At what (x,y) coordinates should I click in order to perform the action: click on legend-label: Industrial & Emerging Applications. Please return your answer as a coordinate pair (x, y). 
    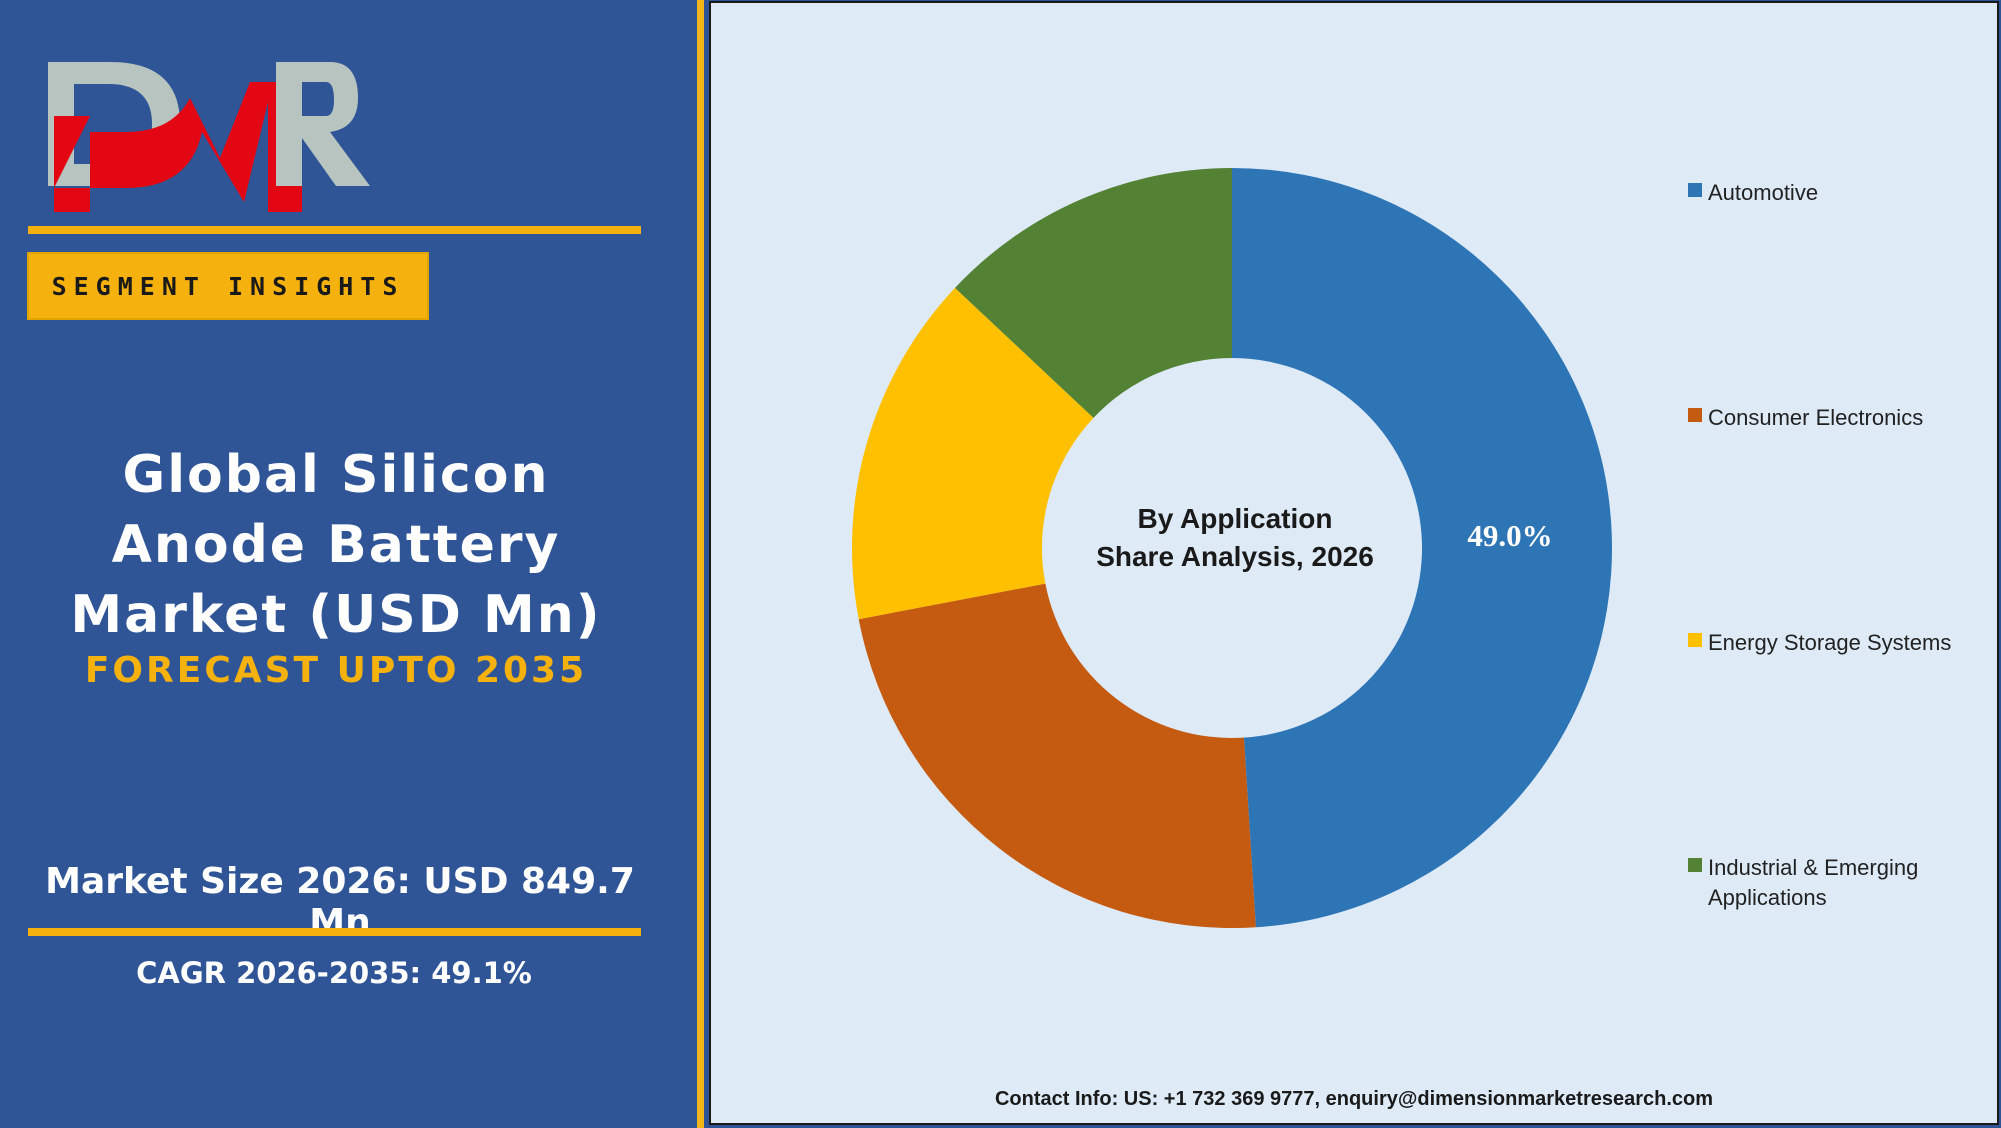
    Looking at the image, I should click on (1813, 882).